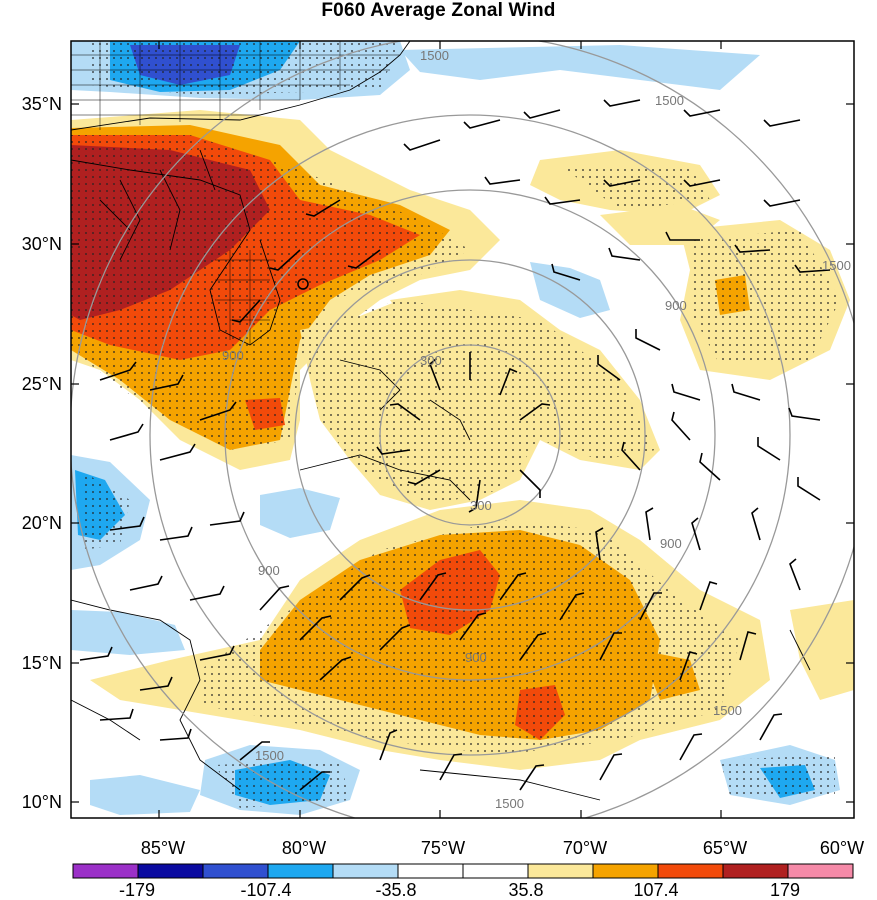 The image size is (877, 900). Describe the element at coordinates (235, 193) in the screenshot. I see `county-lines` at that location.